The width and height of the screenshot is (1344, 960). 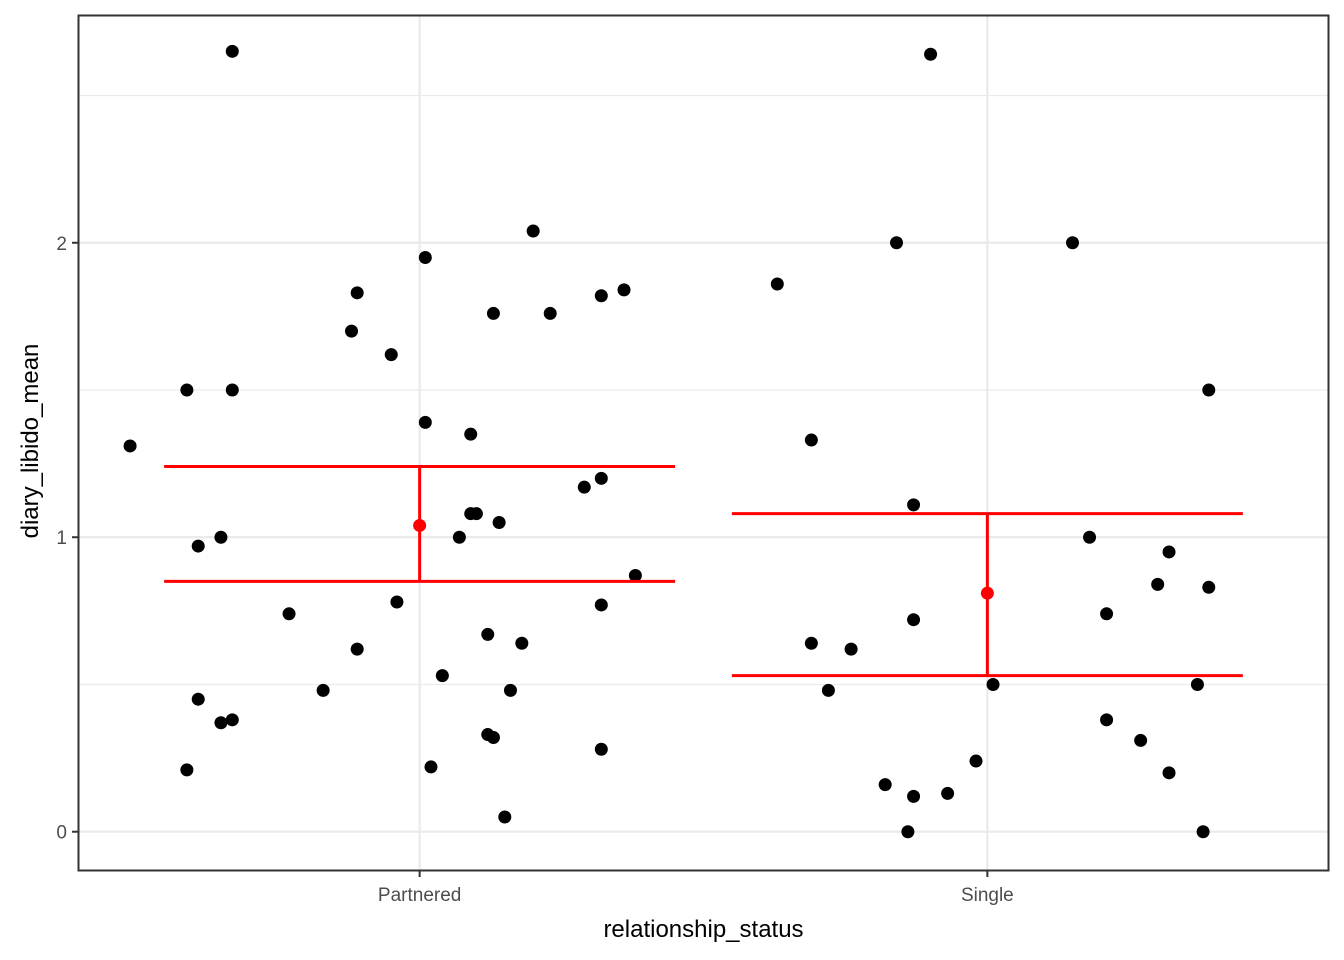 I want to click on y-tick-label: 1, so click(x=61, y=538).